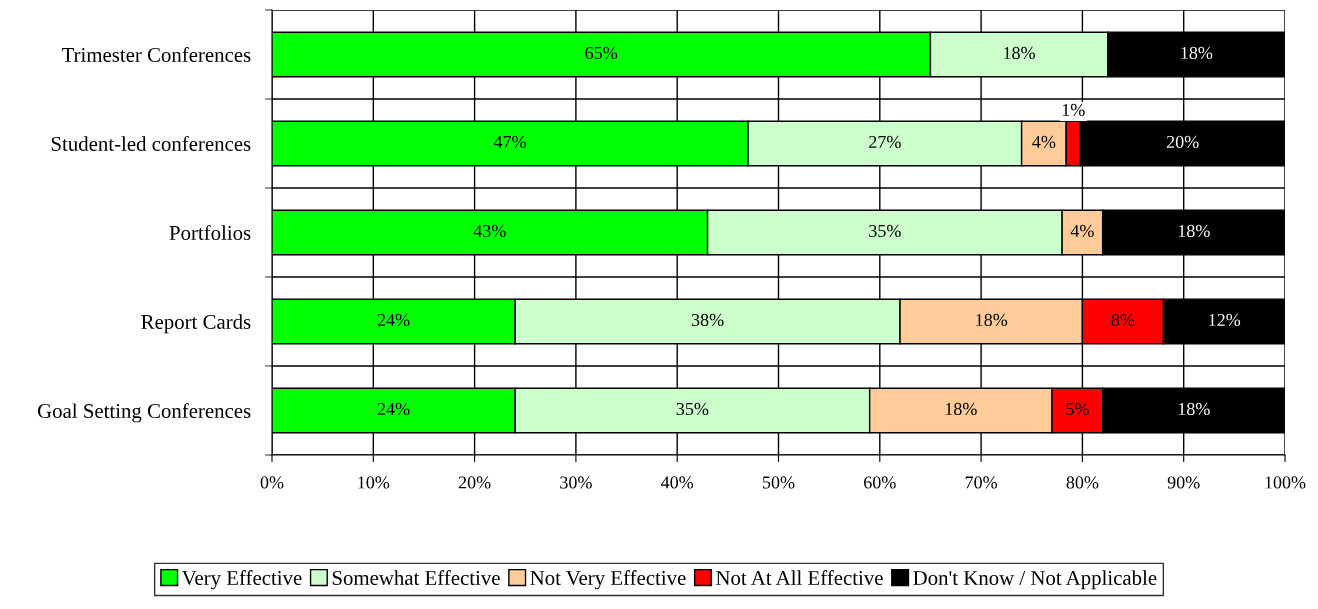  Describe the element at coordinates (272, 482) in the screenshot. I see `x-tick-label: 0%` at that location.